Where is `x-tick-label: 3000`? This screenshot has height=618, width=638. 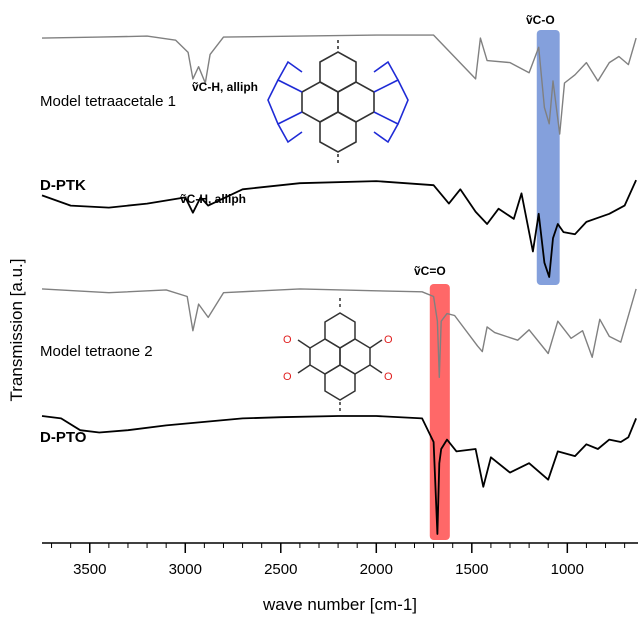
x-tick-label: 3000 is located at coordinates (185, 569).